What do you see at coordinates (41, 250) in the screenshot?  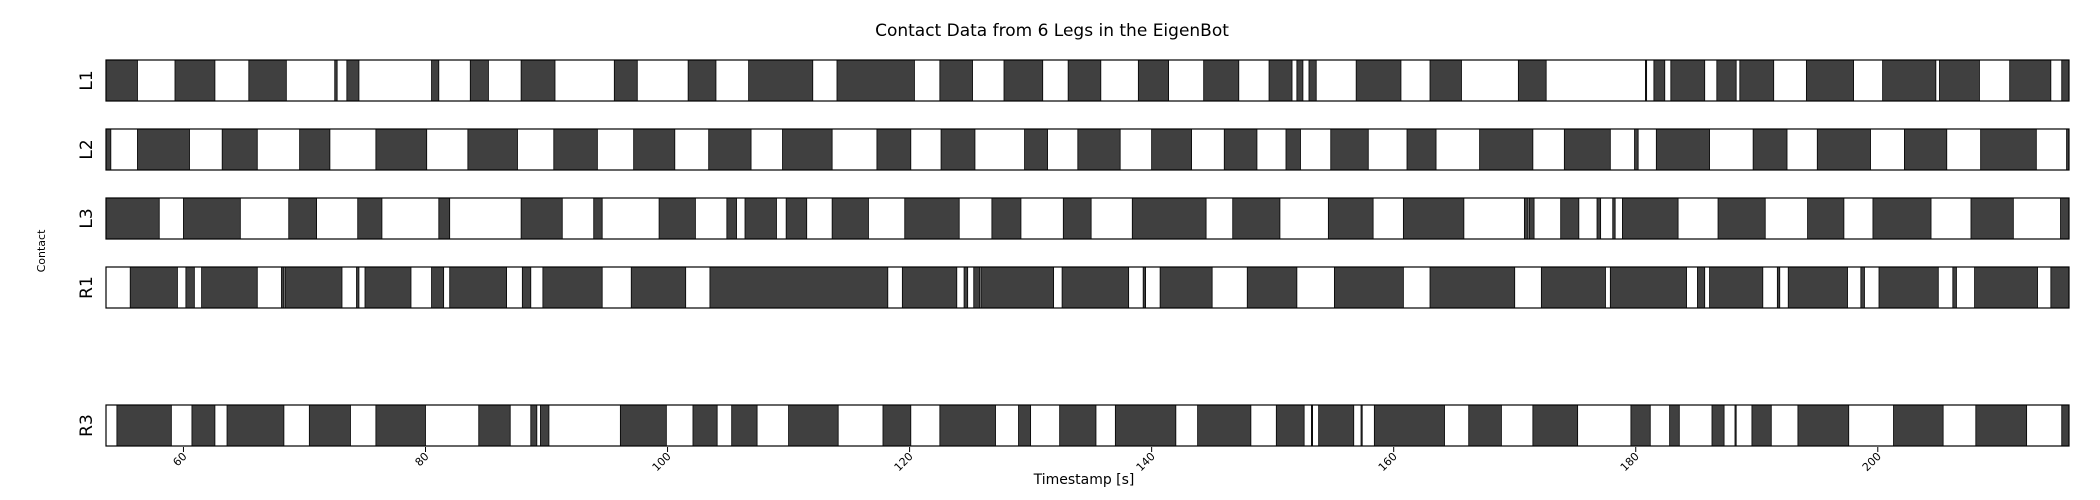 I see `y-axis-label: Contact` at bounding box center [41, 250].